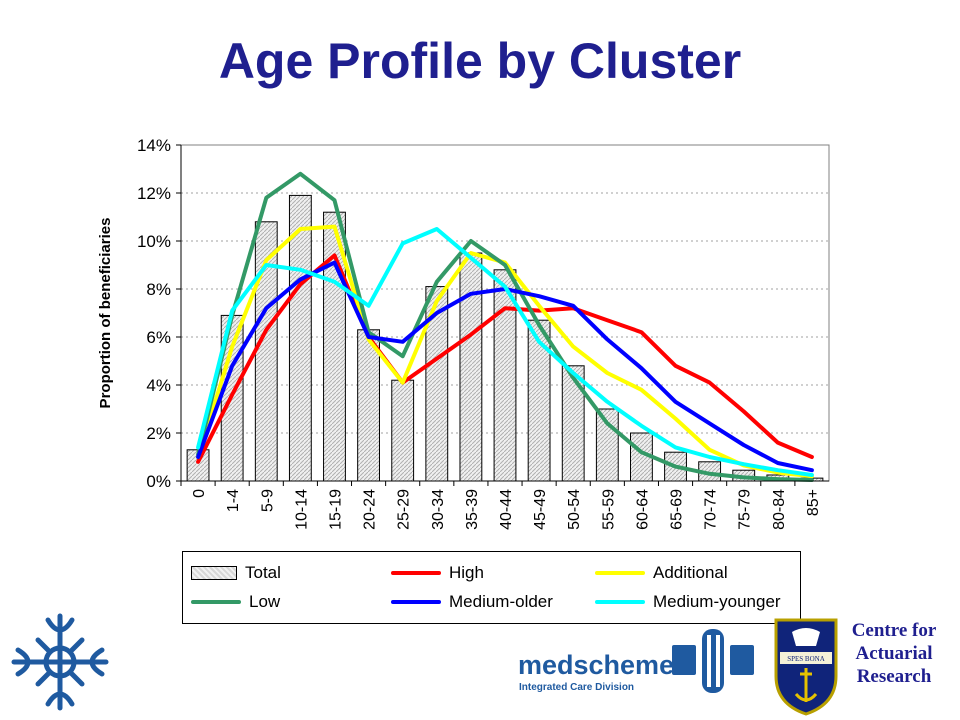  Describe the element at coordinates (416, 602) in the screenshot. I see `legend-swatch-medium-older` at that location.